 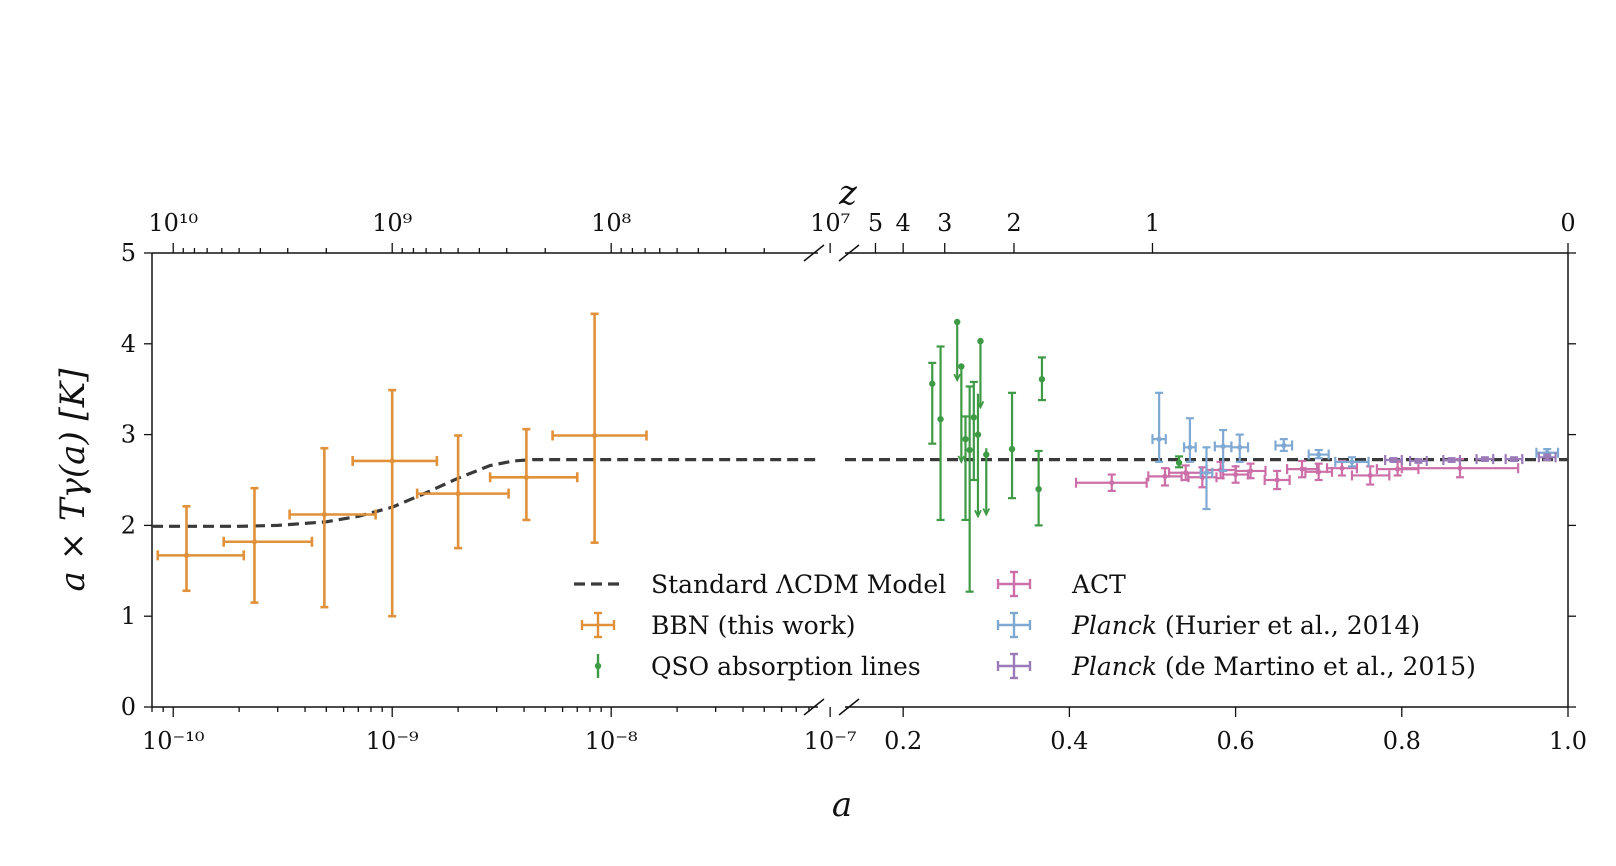 I want to click on x-tick-label: 10⁻⁷, so click(x=830, y=741).